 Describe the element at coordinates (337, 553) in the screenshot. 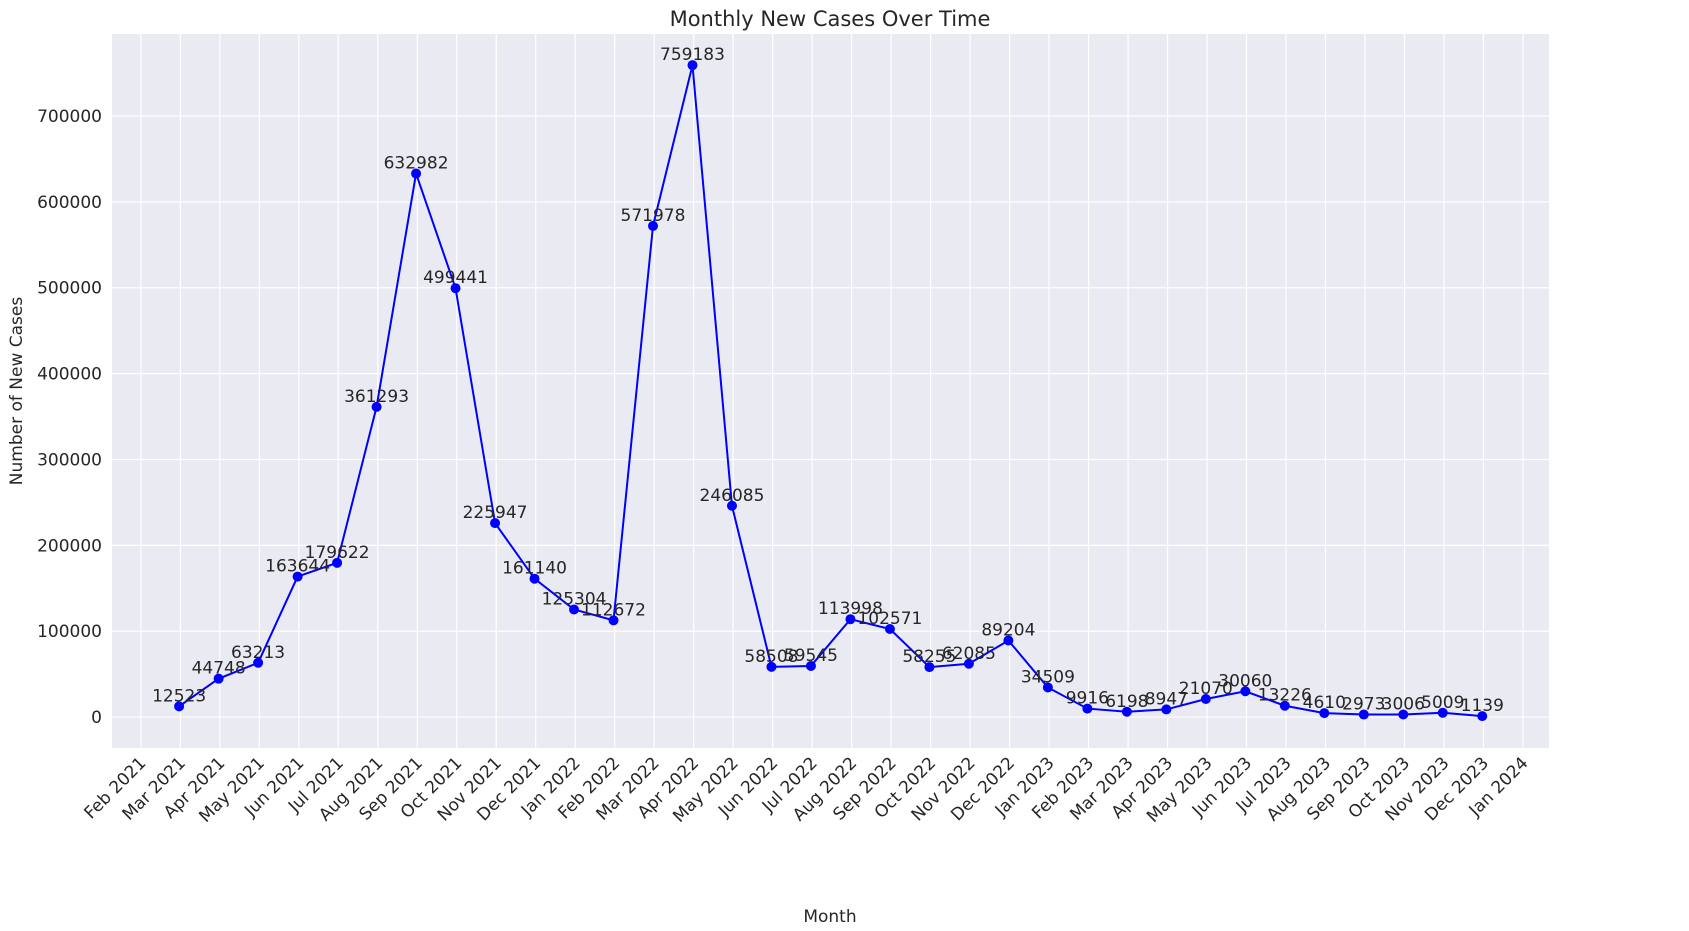

I see `data-label: 179622` at that location.